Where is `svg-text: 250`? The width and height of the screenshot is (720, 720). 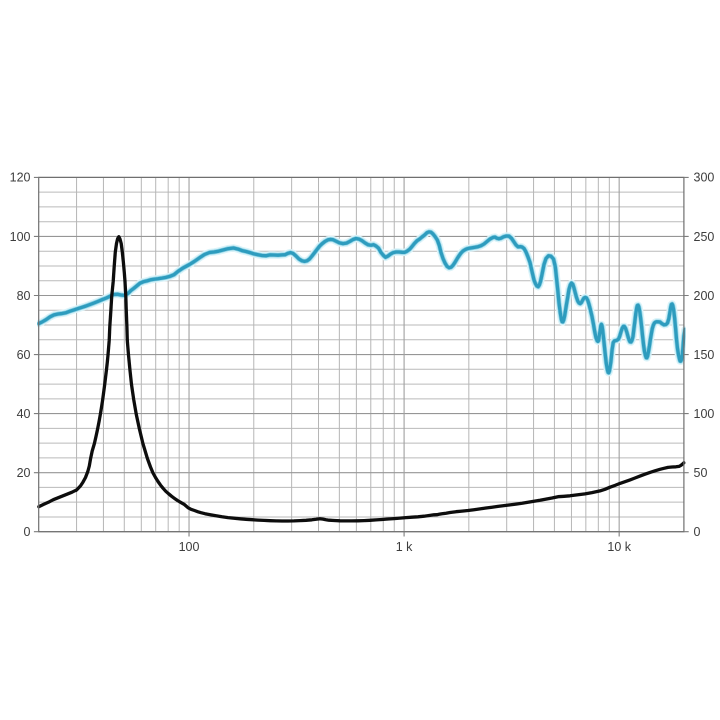
svg-text: 250 is located at coordinates (704, 237).